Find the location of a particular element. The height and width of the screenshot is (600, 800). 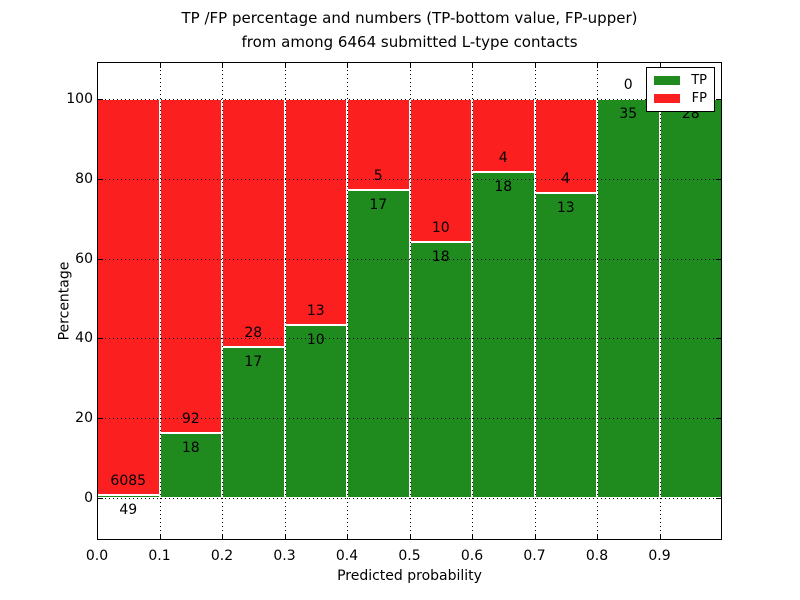

fp-count-label: 13 is located at coordinates (315, 310).